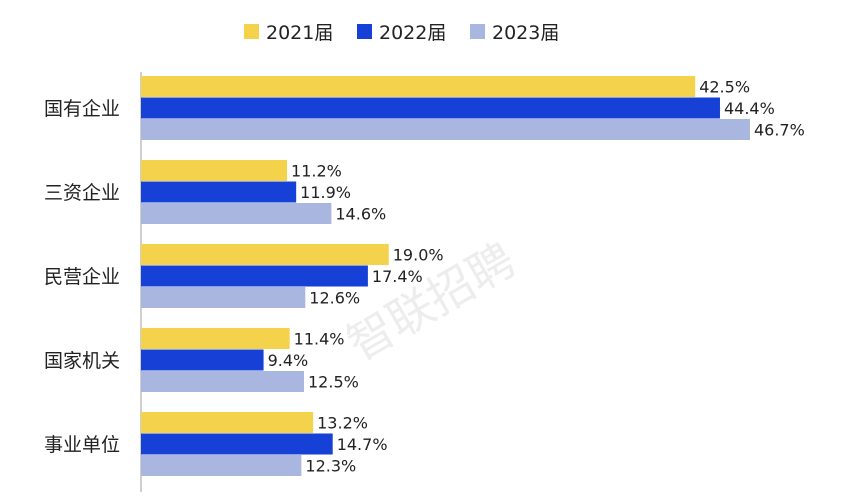 The width and height of the screenshot is (848, 504). What do you see at coordinates (525, 33) in the screenshot?
I see `legend-label-series-3: 2023届` at bounding box center [525, 33].